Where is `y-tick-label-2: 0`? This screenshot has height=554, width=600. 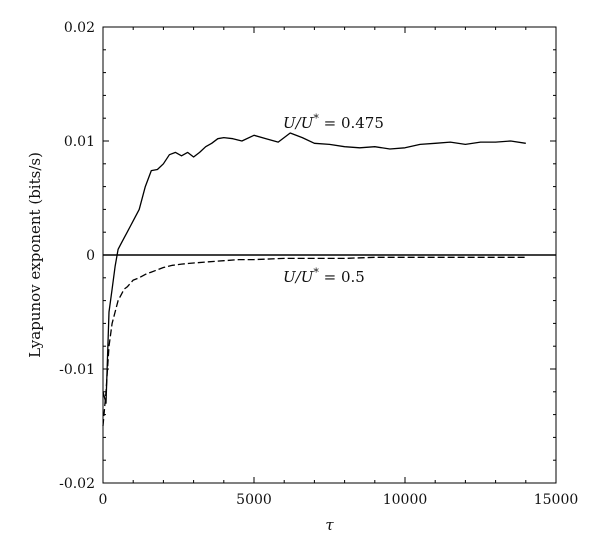
y-tick-label-2: 0 is located at coordinates (90, 256).